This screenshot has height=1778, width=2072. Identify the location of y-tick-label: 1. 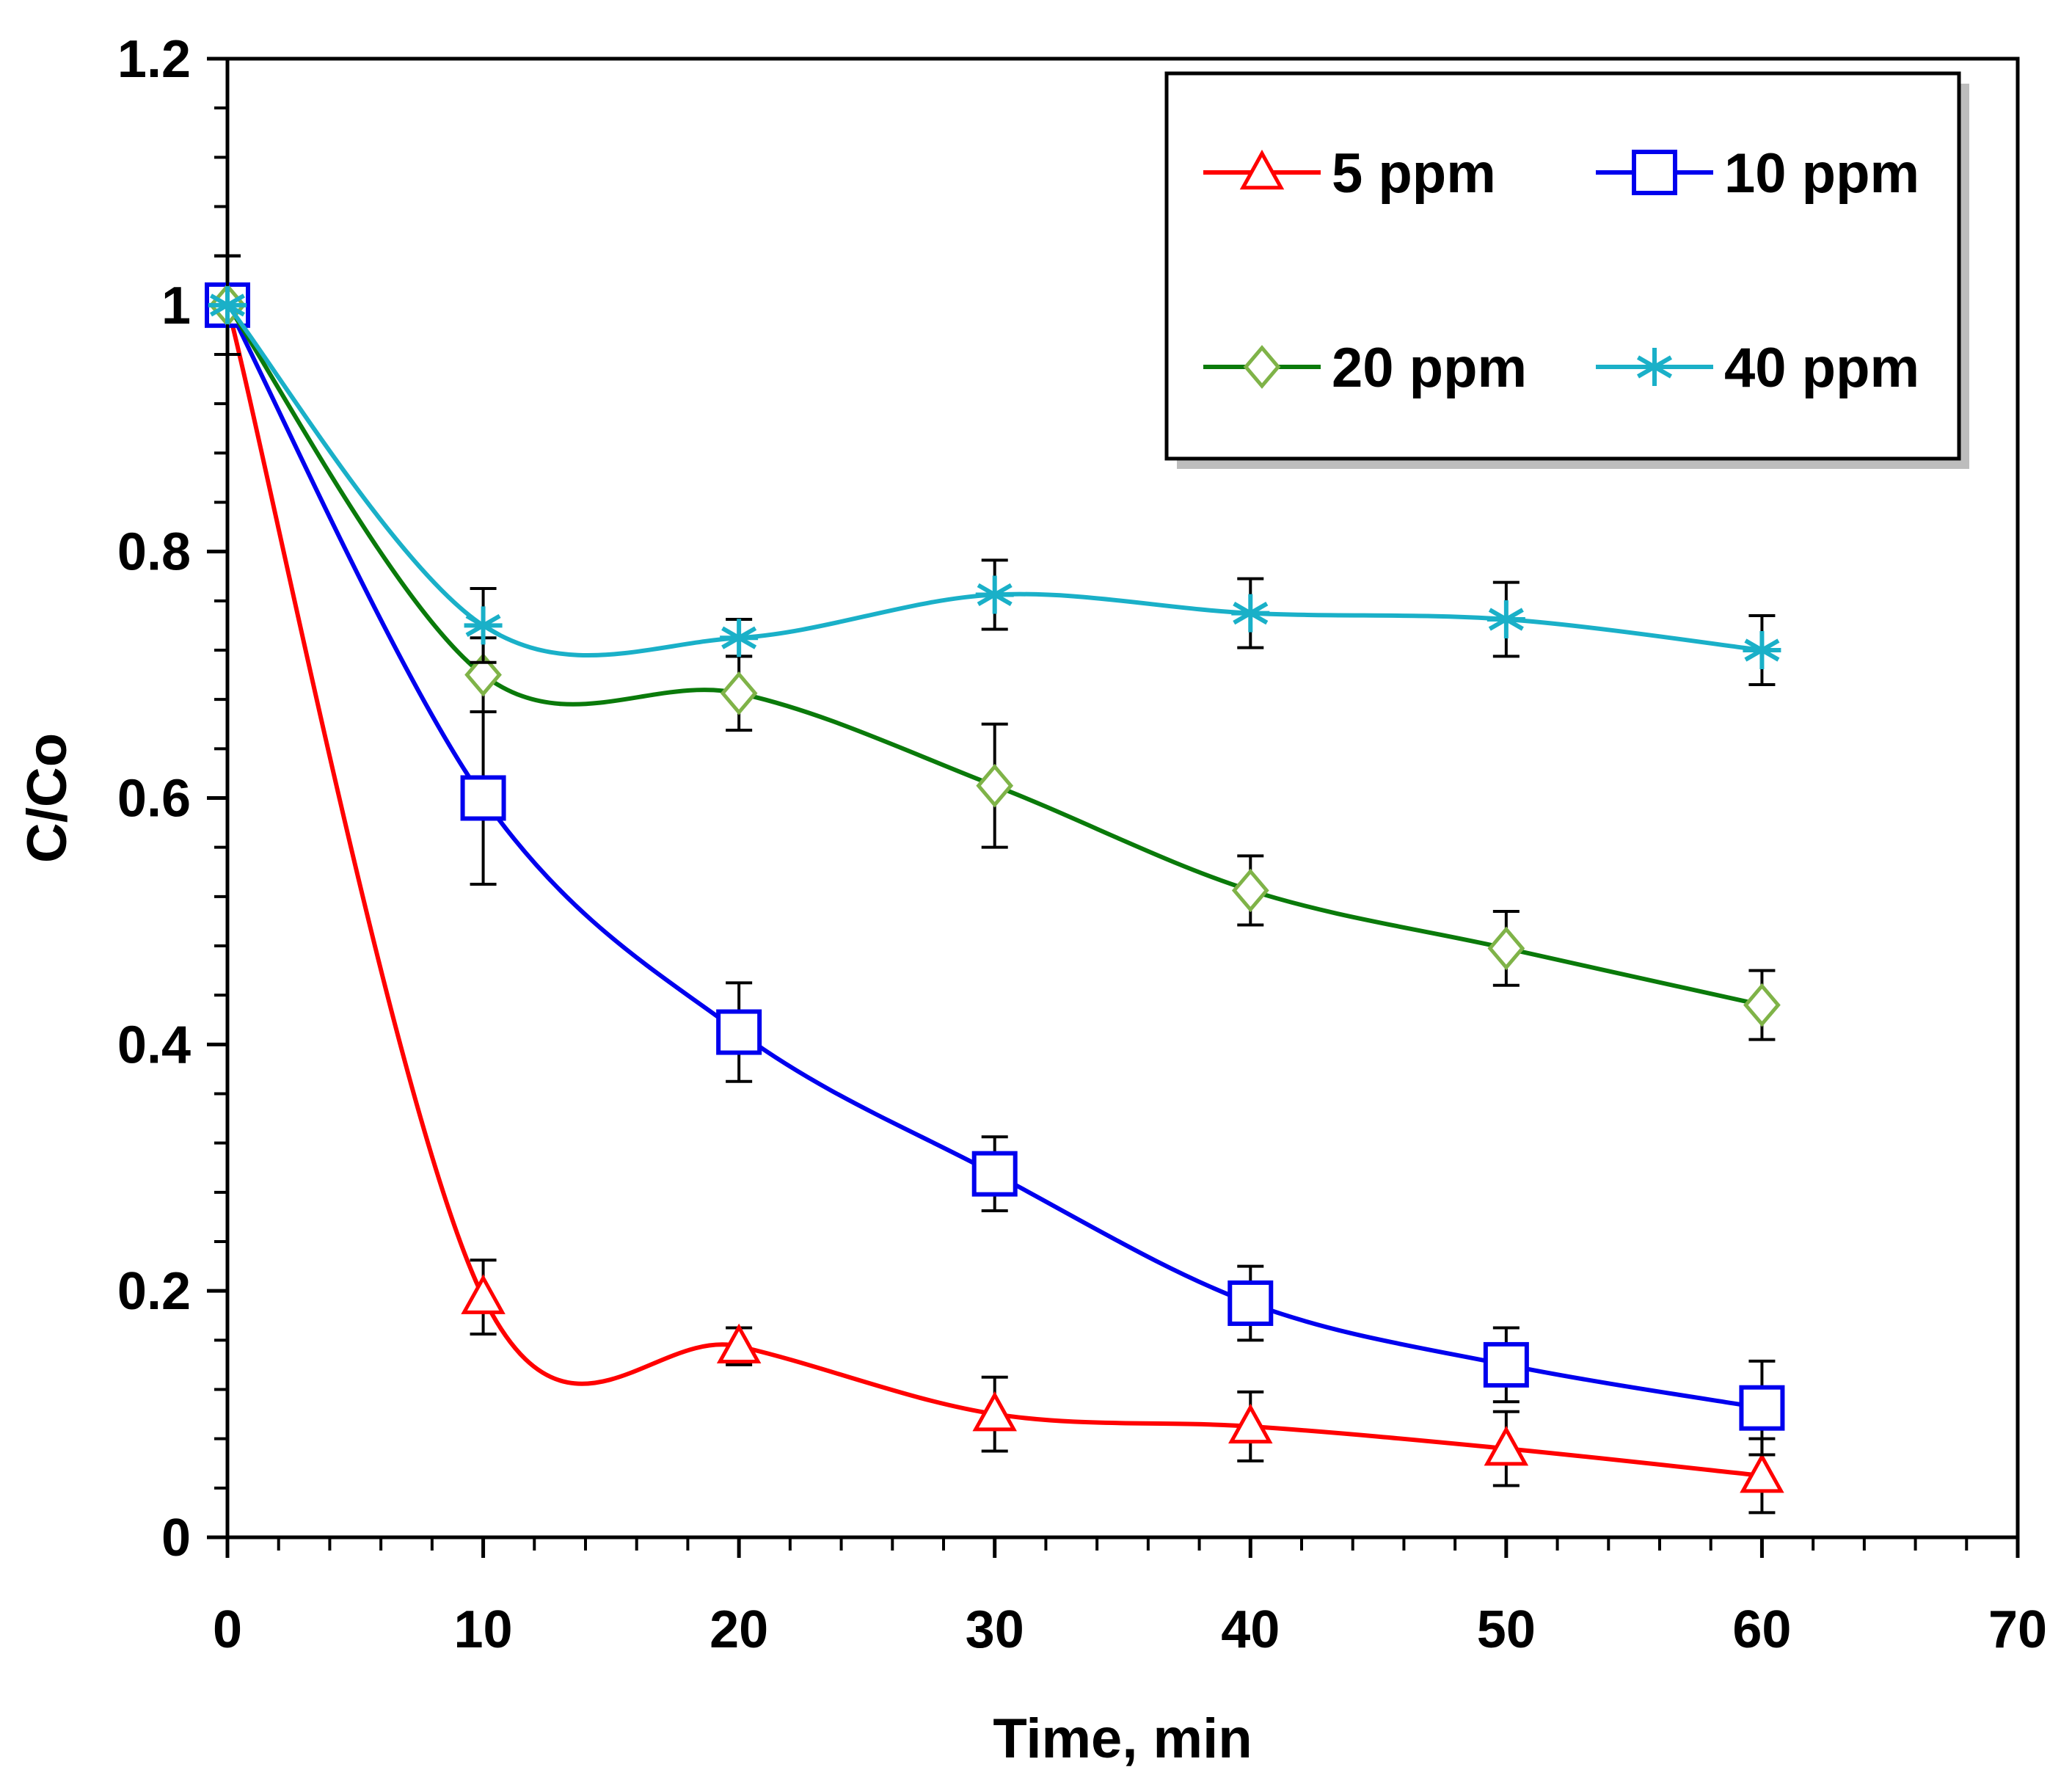
(176, 306).